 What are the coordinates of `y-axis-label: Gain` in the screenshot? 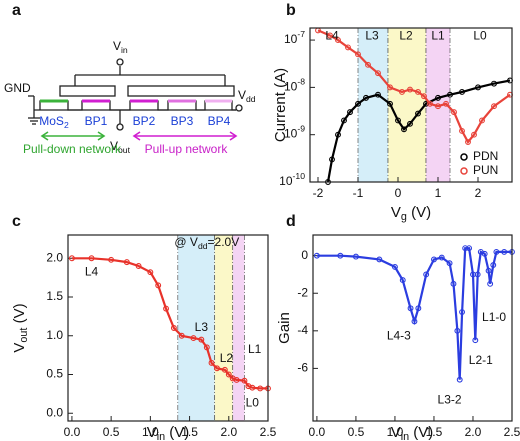 It's located at (284, 328).